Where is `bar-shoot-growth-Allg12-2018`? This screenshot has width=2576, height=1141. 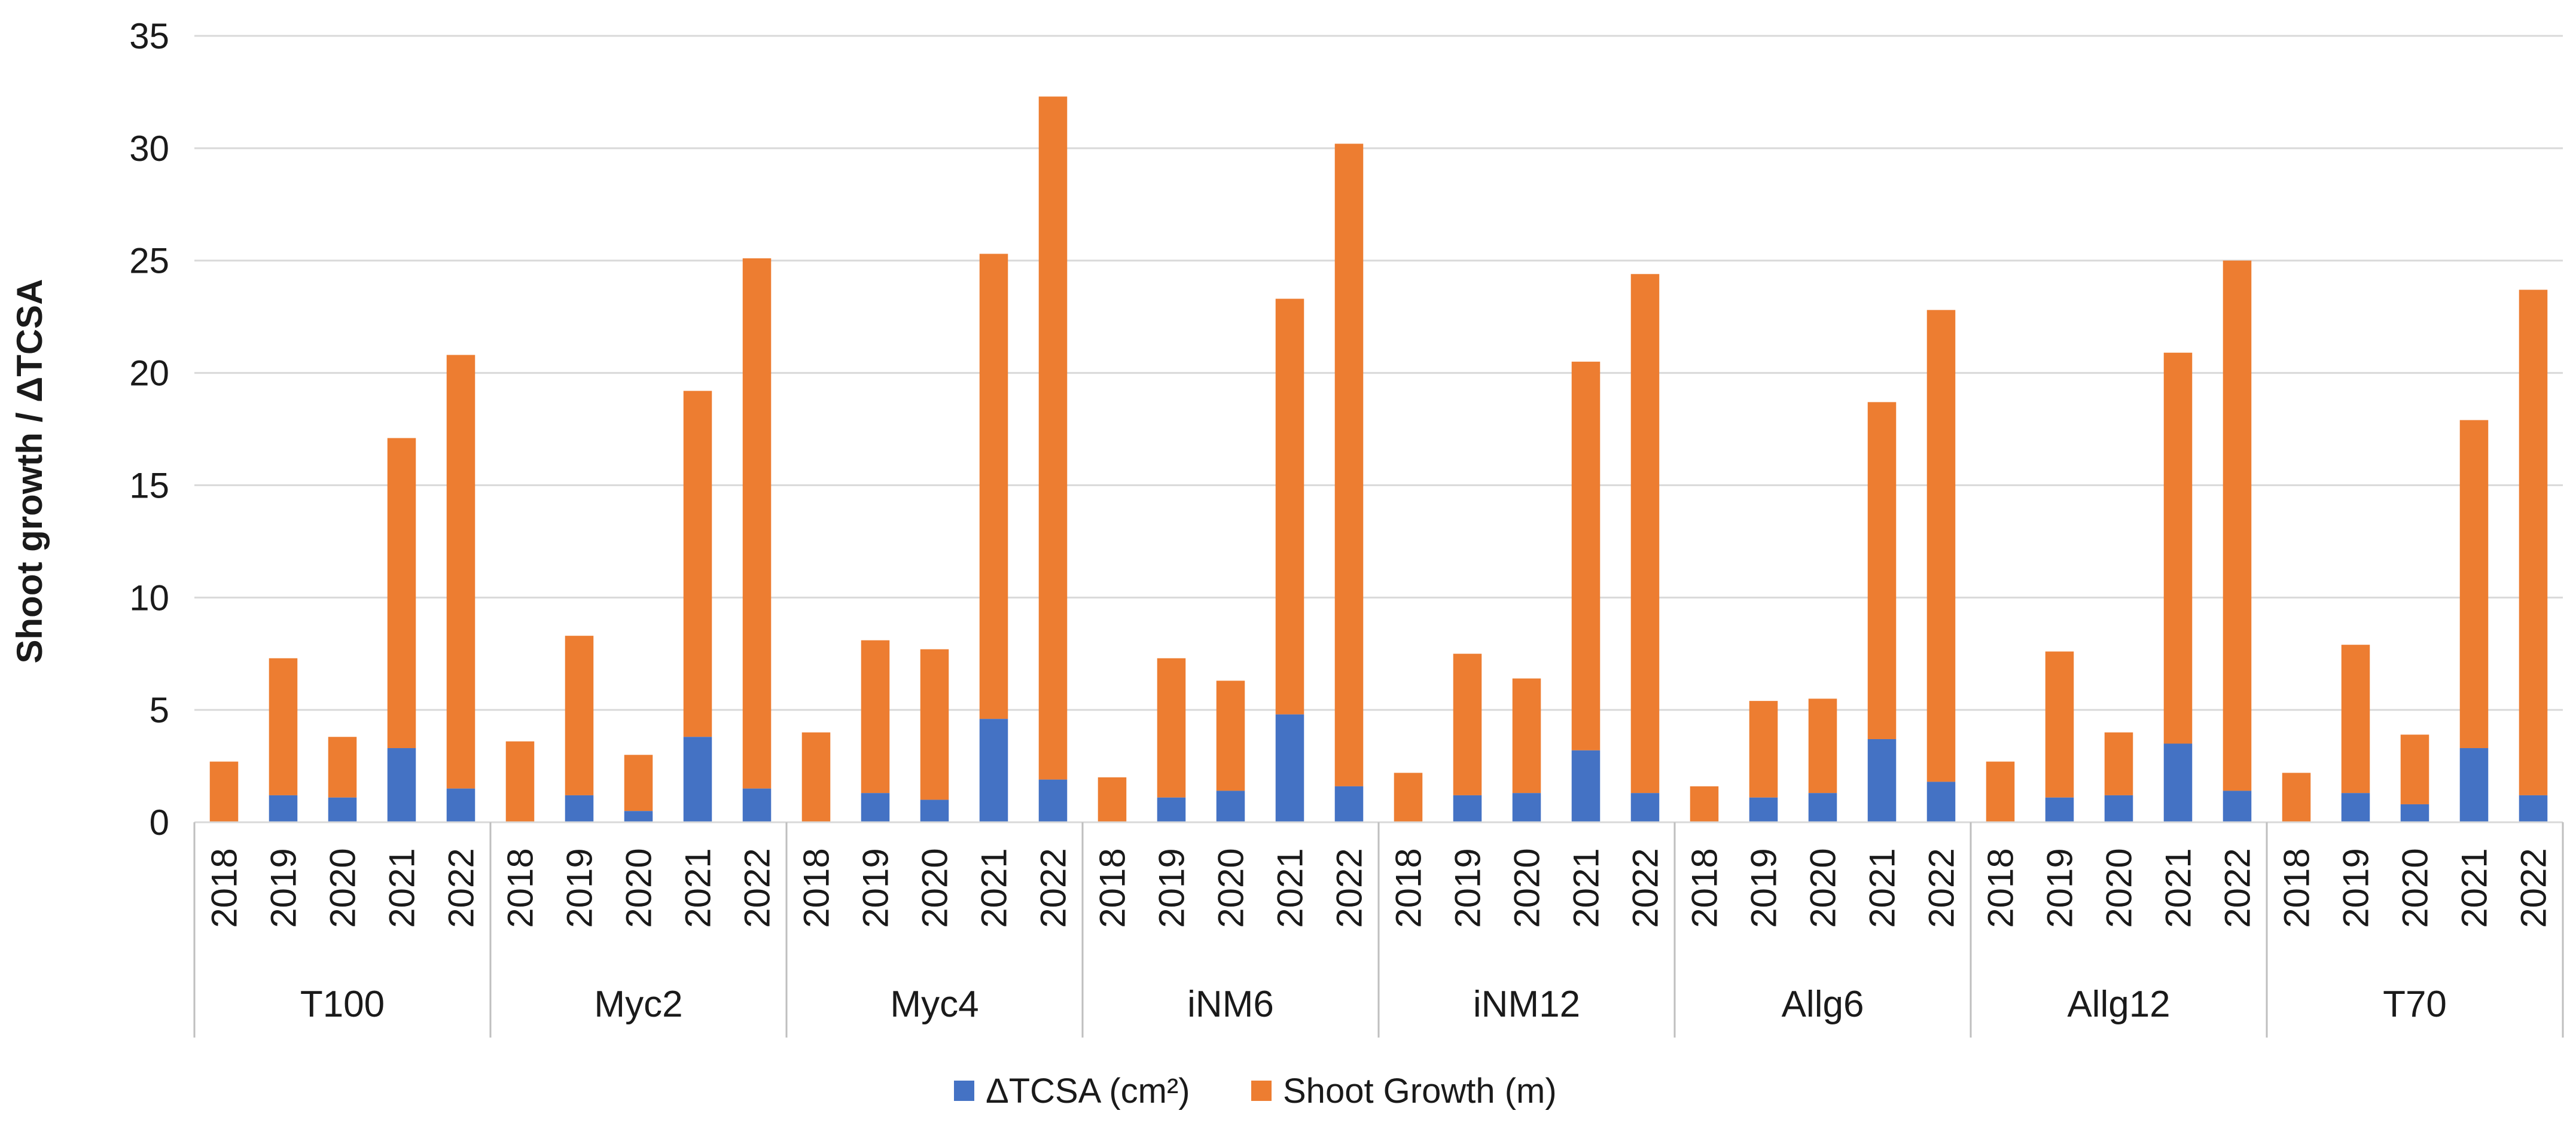 bar-shoot-growth-Allg12-2018 is located at coordinates (2001, 791).